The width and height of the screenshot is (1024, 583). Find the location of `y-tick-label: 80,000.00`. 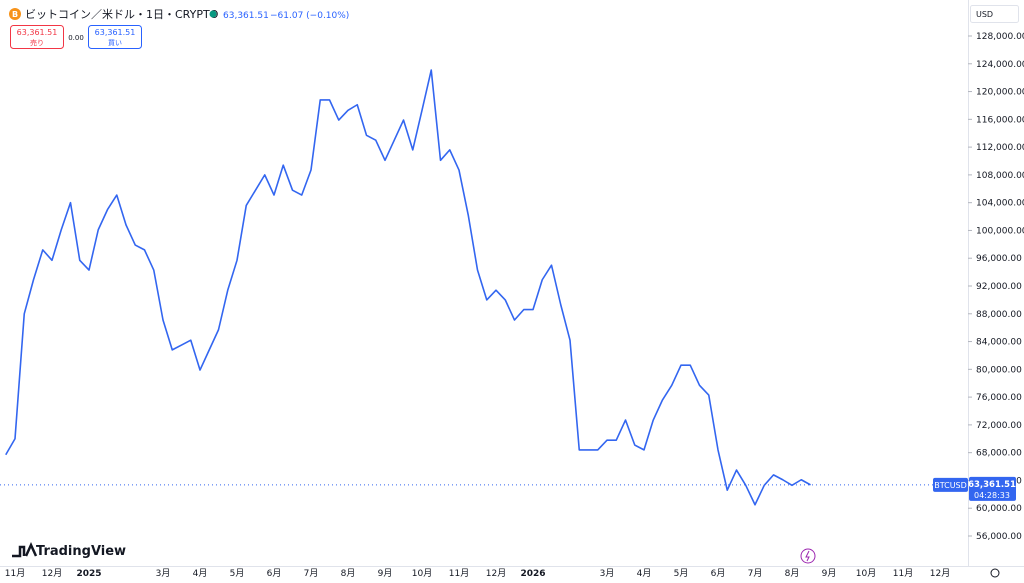

y-tick-label: 80,000.00 is located at coordinates (999, 370).